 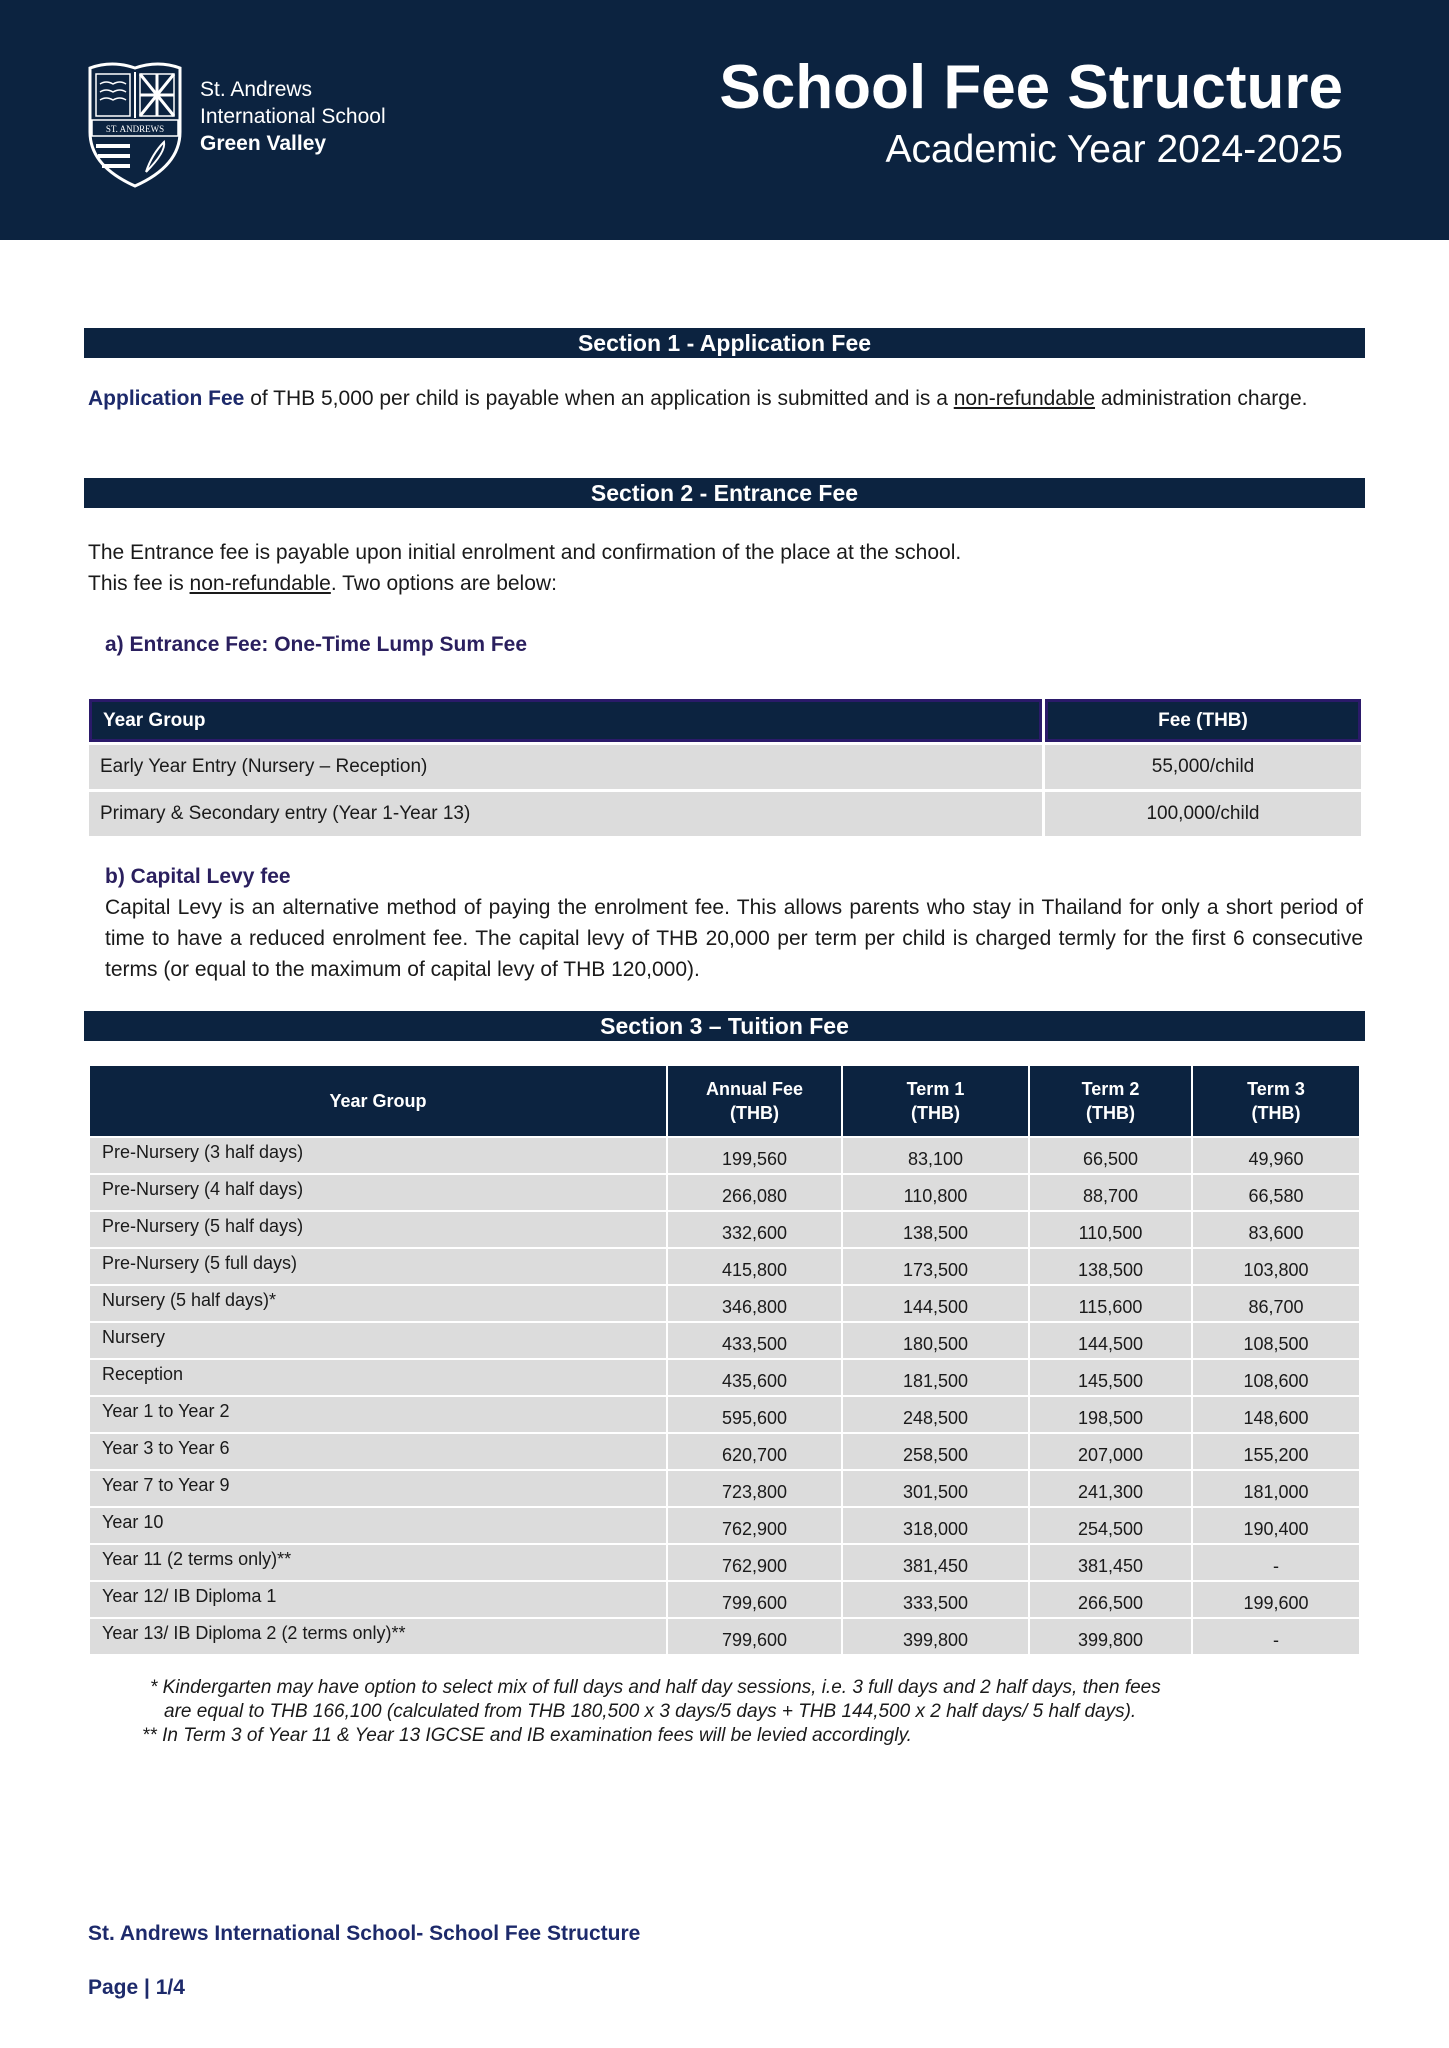 What do you see at coordinates (1276, 1488) in the screenshot?
I see `fee-cell: 181,000` at bounding box center [1276, 1488].